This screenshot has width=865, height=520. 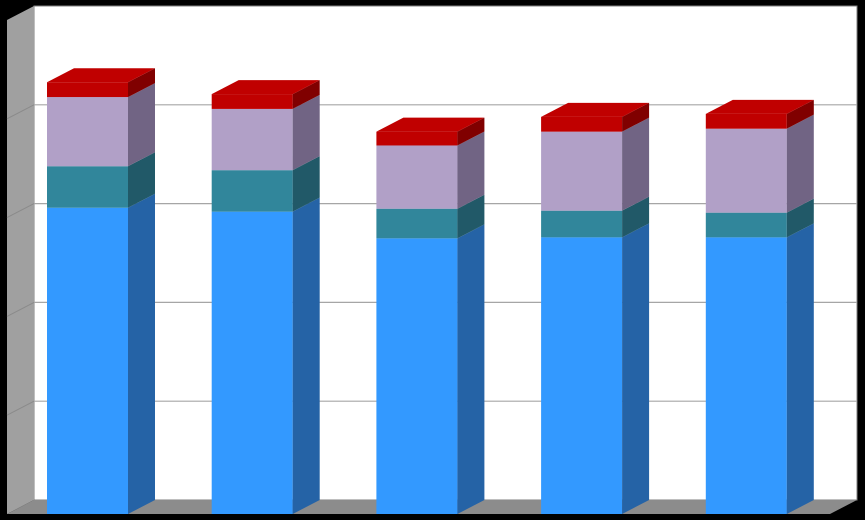 I want to click on side-wall, so click(x=20, y=260).